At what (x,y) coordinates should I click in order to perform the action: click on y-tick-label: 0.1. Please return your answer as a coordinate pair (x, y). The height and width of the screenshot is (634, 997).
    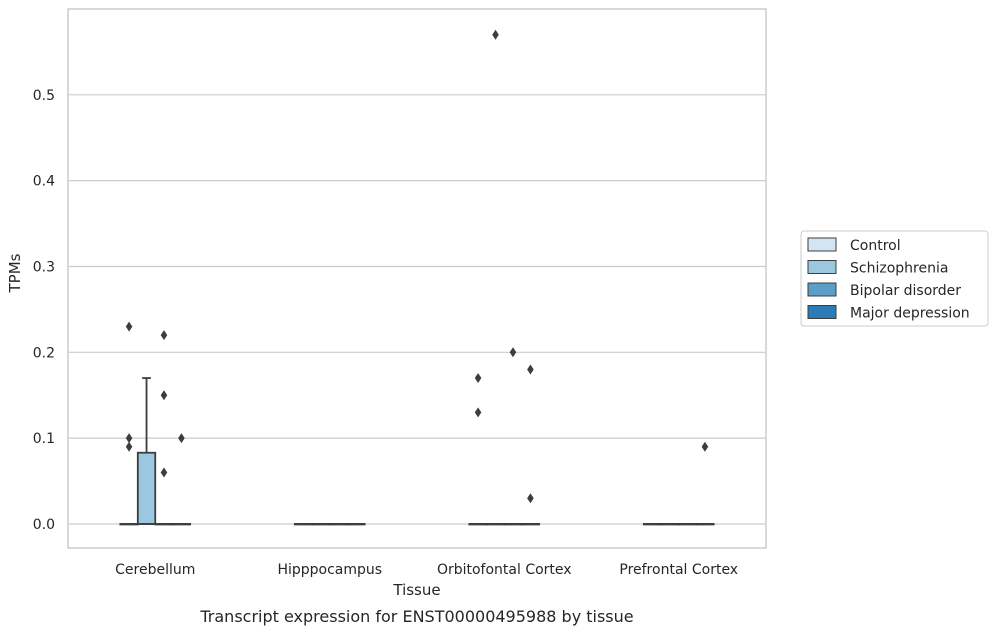
    Looking at the image, I should click on (44, 439).